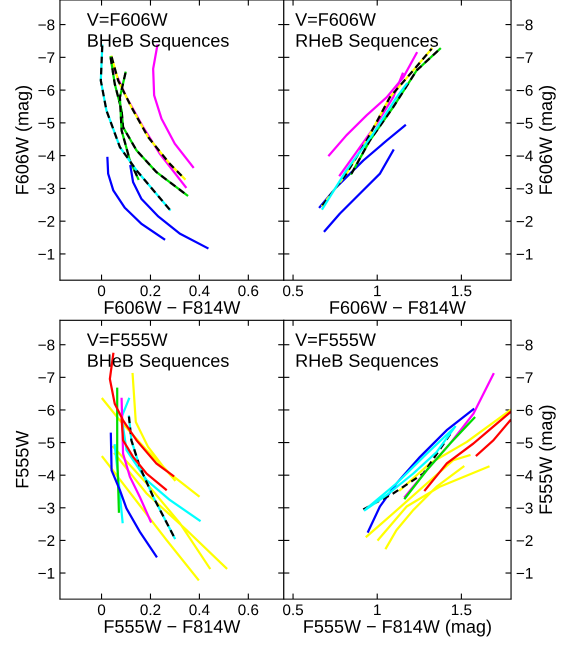  I want to click on annotation: BHeB Sequences, so click(158, 42).